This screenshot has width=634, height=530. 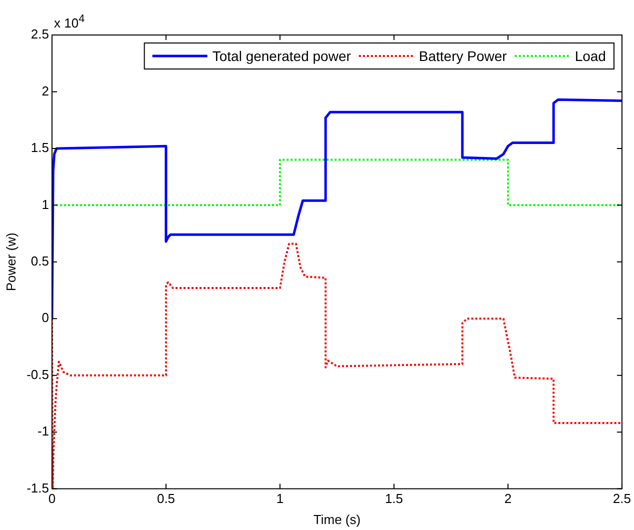 What do you see at coordinates (622, 498) in the screenshot?
I see `x-tick-label: 2.5` at bounding box center [622, 498].